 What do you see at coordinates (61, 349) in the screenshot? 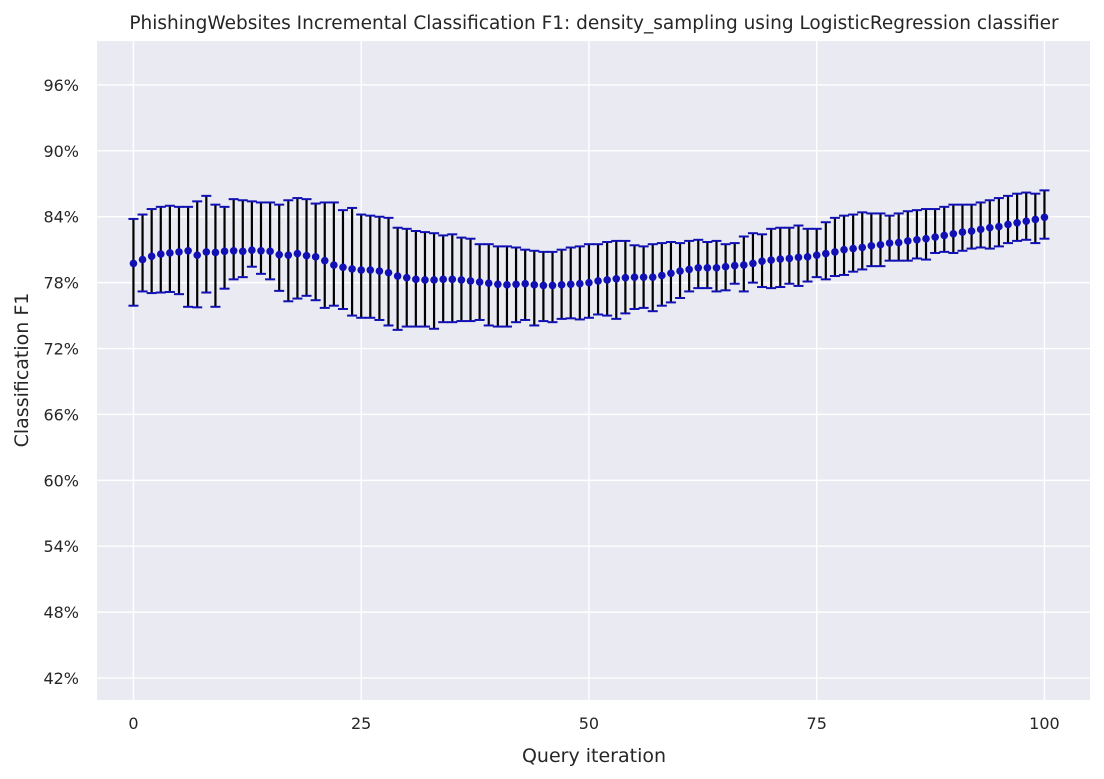
I see `y-tick-label: 72%` at bounding box center [61, 349].